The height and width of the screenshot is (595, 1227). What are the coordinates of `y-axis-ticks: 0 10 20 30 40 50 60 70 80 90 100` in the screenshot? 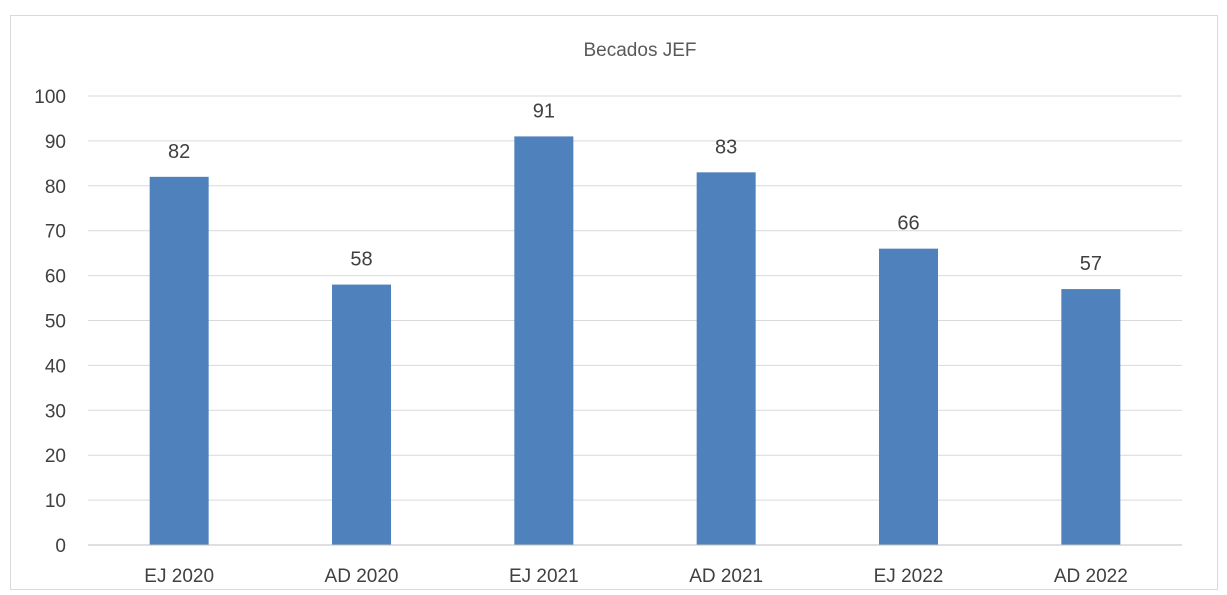 It's located at (50, 322).